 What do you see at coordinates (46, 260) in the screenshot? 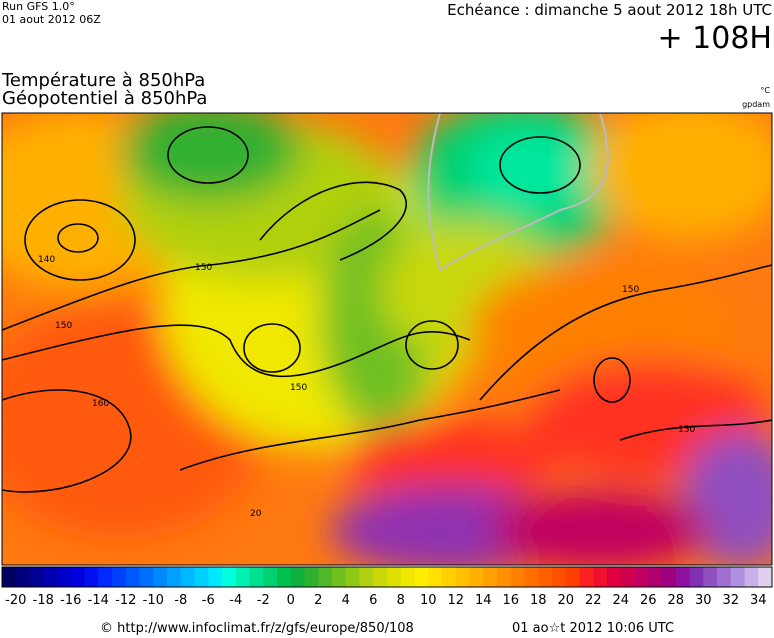
I see `contour-label: 140` at bounding box center [46, 260].